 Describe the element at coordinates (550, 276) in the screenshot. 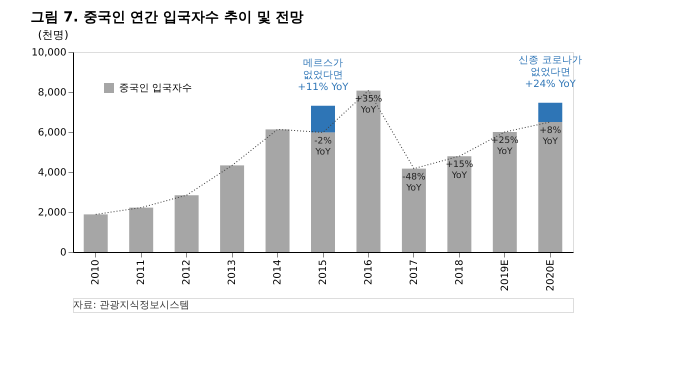

I see `x-tick-label: 2020E` at that location.